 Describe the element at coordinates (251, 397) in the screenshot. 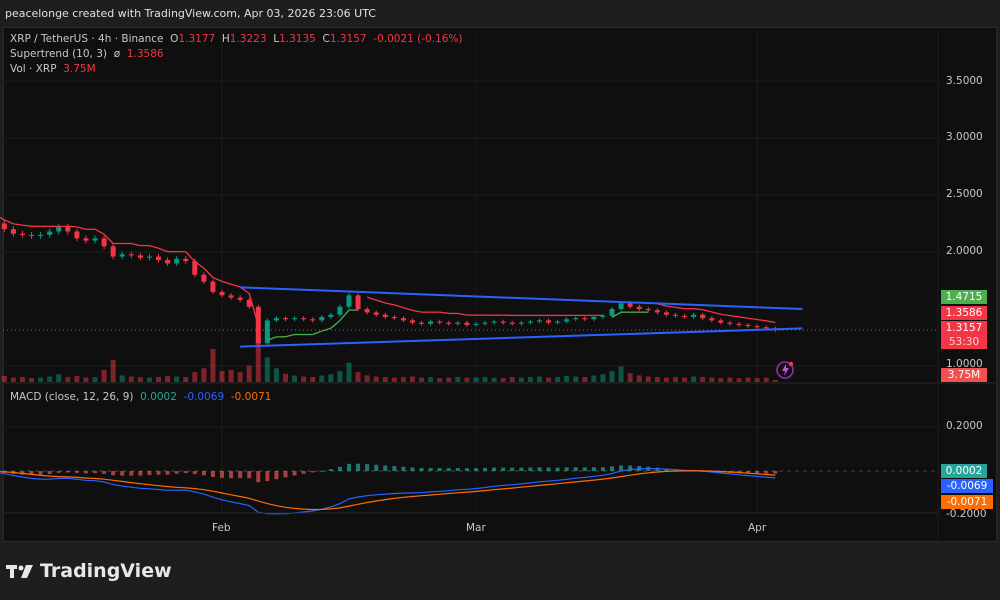

I see `histogram-value: -0.0071` at that location.